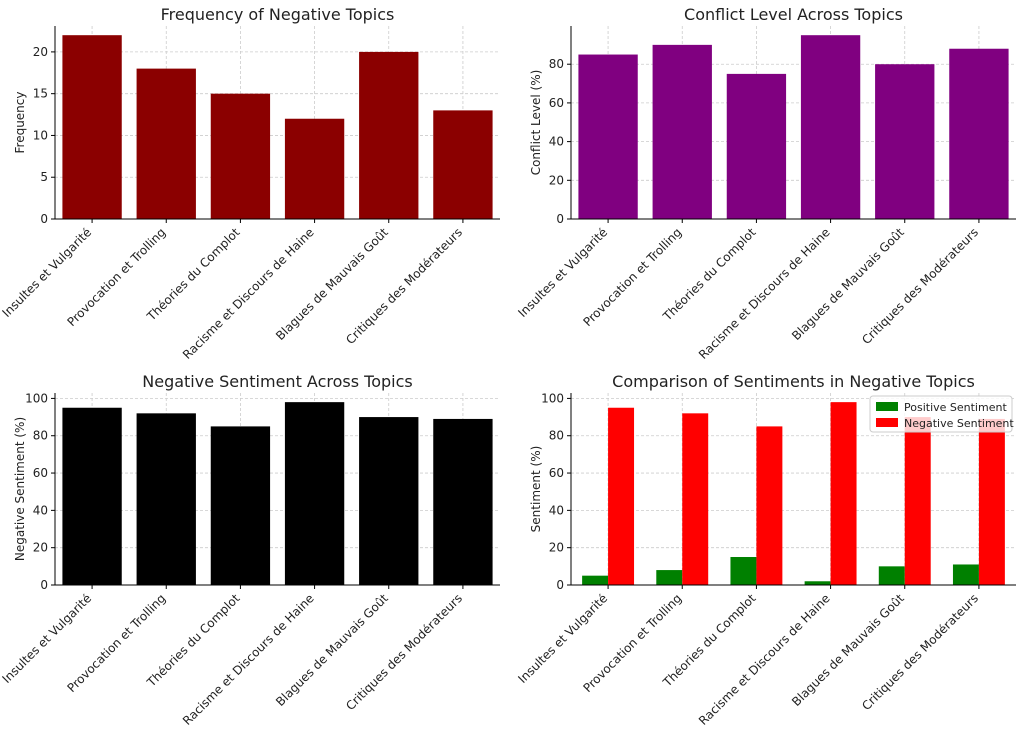 The image size is (1024, 736). I want to click on y-tick-label: 10, so click(40, 135).